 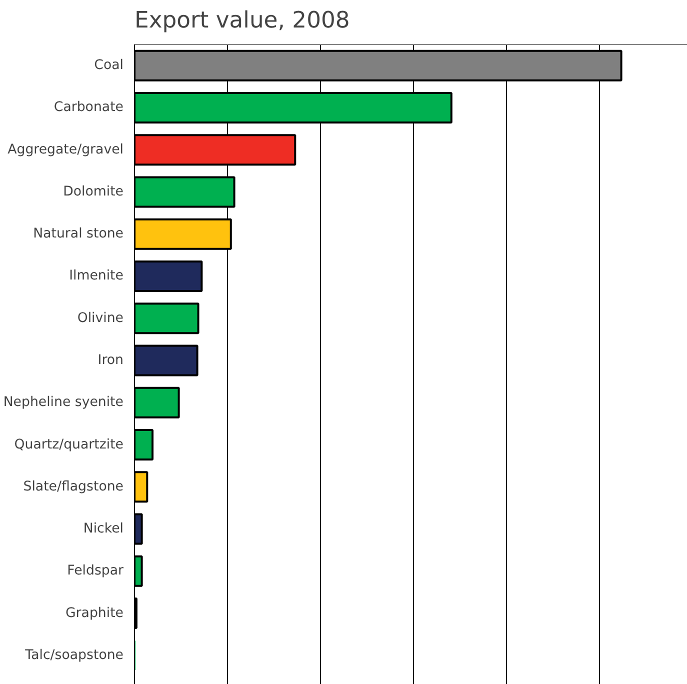 I want to click on y-tick-label: Nickel, so click(x=103, y=529).